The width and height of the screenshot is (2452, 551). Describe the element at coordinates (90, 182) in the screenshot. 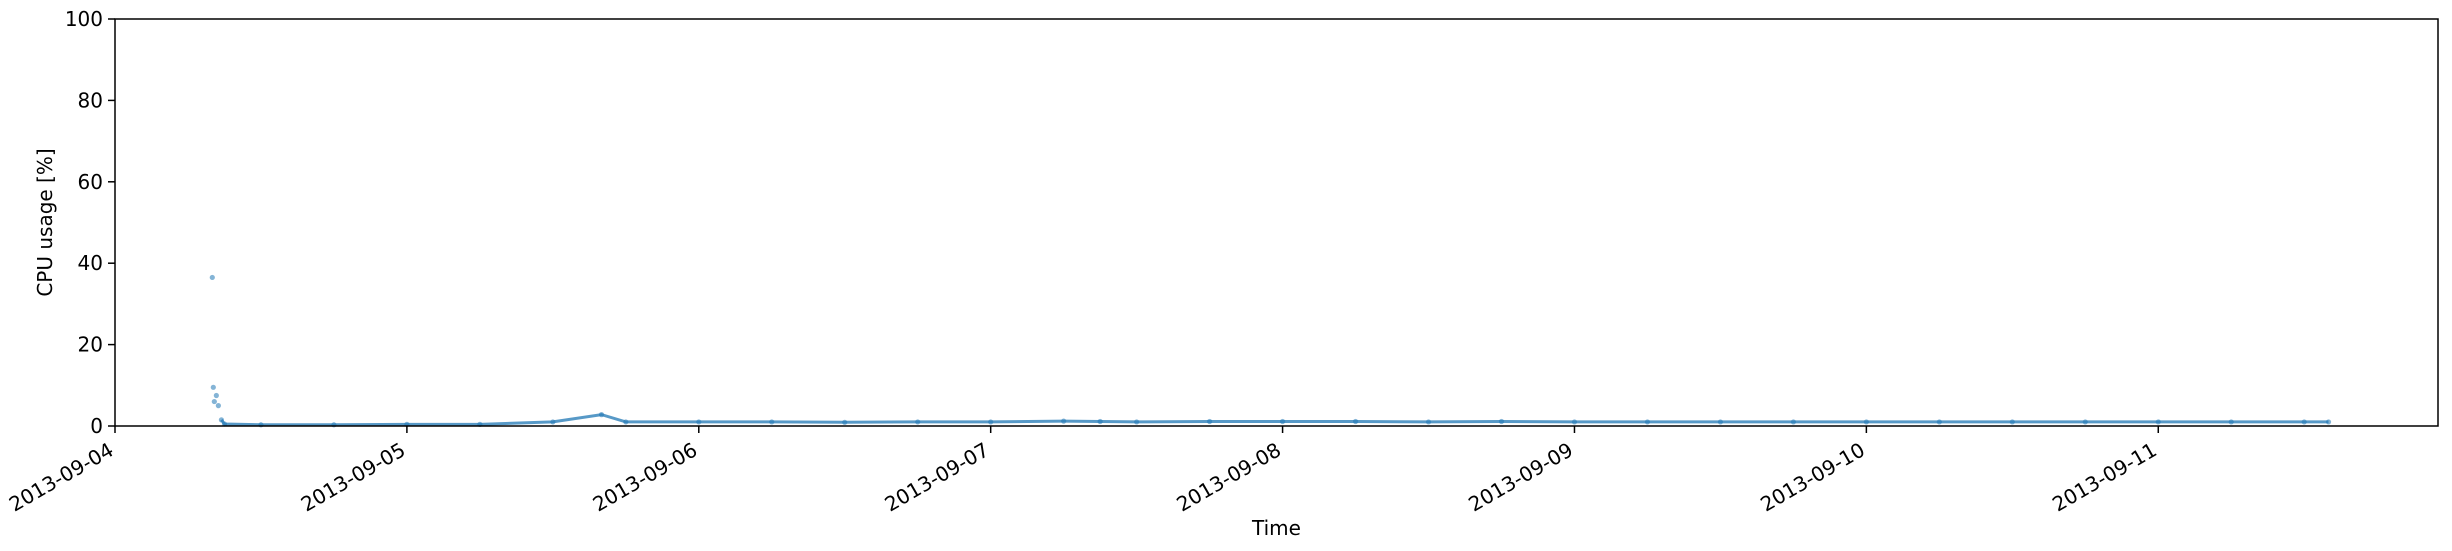

I see `y-tick-label: 60` at that location.